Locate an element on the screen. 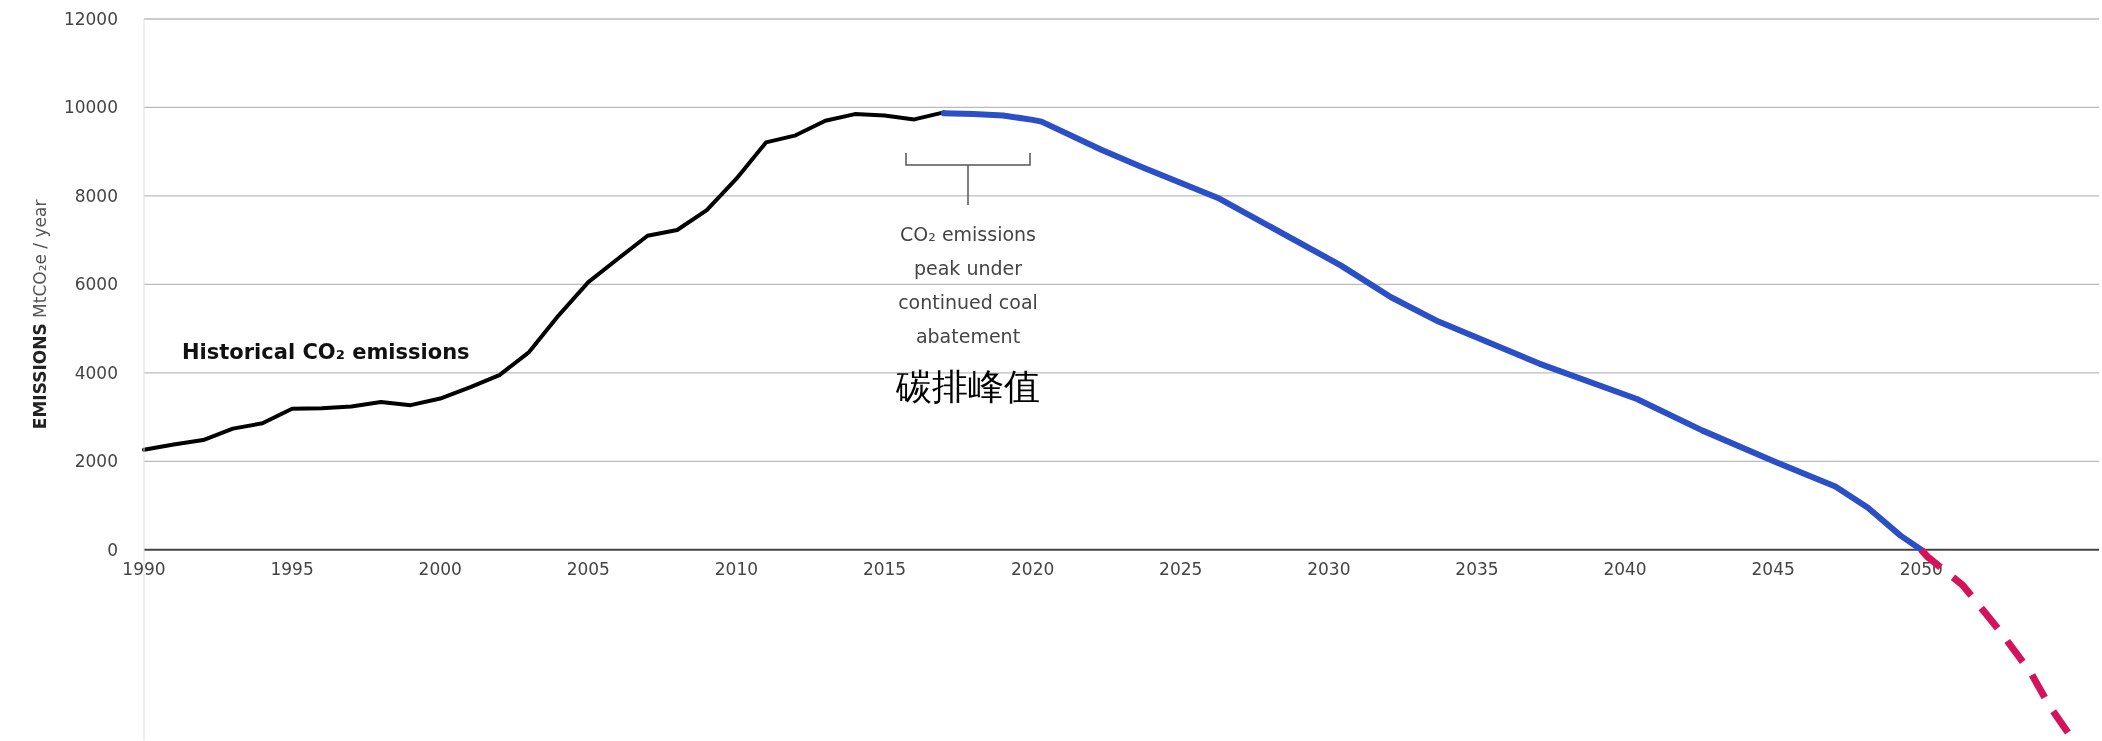 The width and height of the screenshot is (2102, 741). x-tick-label: 2035 is located at coordinates (1477, 568).